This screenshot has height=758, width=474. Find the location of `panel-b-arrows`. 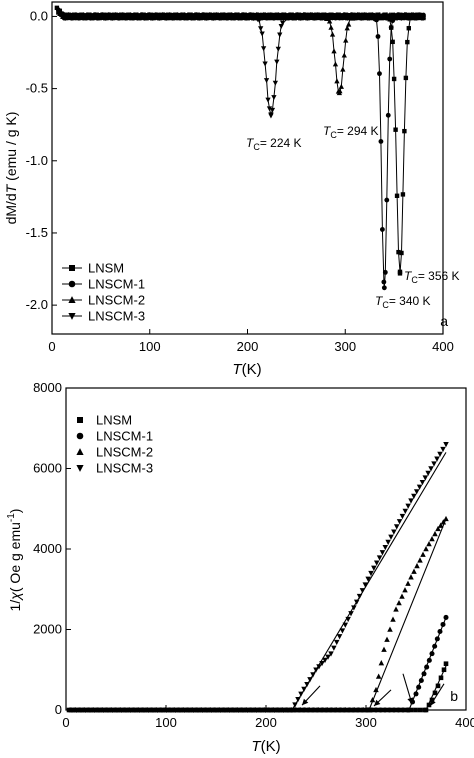

panel-b-arrows is located at coordinates (373, 690).